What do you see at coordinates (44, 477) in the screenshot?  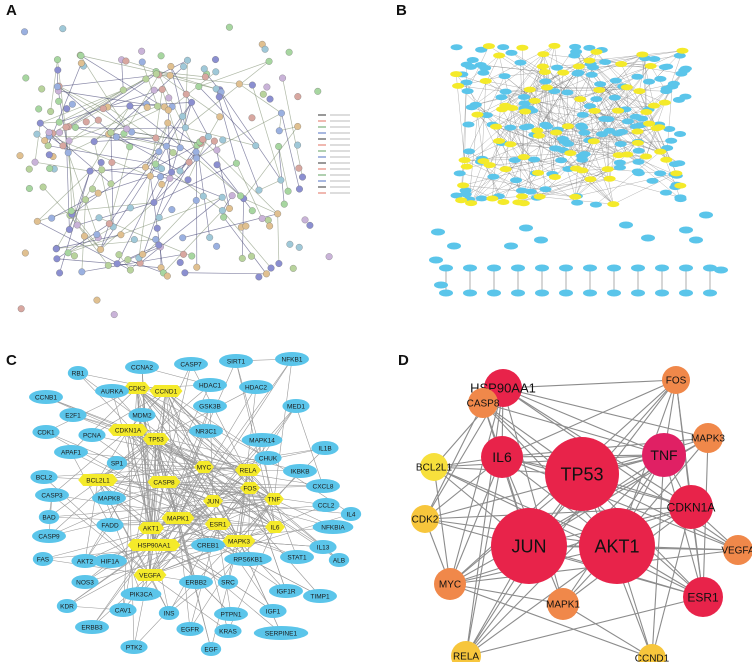 I see `panel-c-node-bcl2: BCL2` at bounding box center [44, 477].